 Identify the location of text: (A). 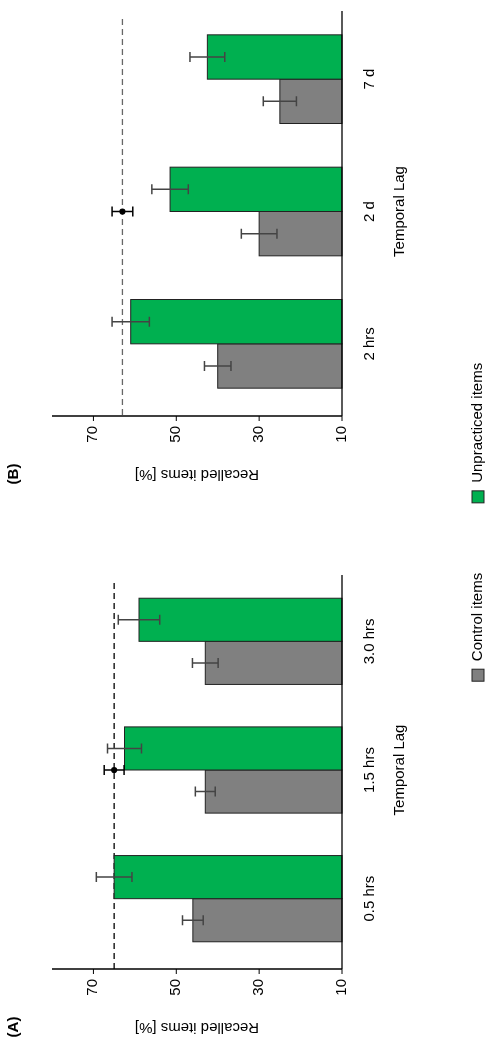
(12, 1027).